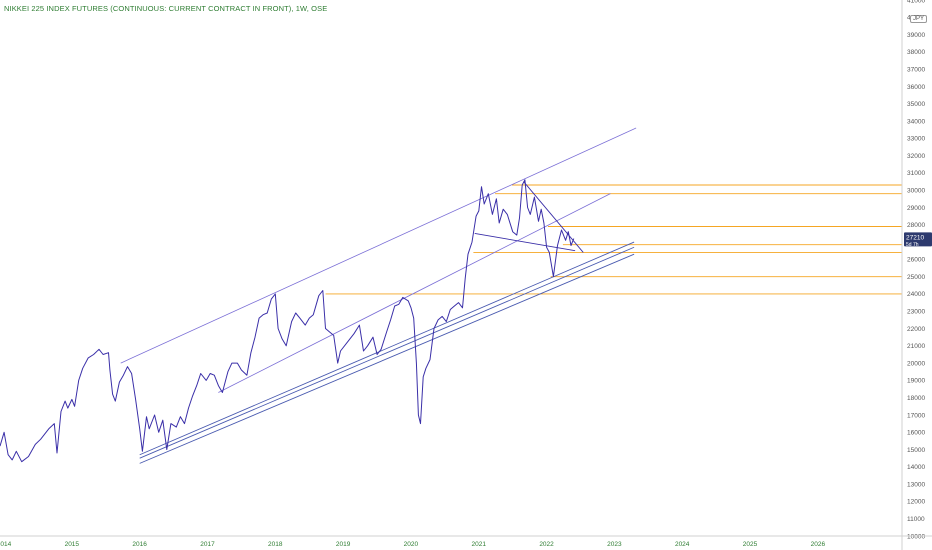 The width and height of the screenshot is (932, 550). What do you see at coordinates (916, 312) in the screenshot?
I see `price-tick-label: 23000` at bounding box center [916, 312].